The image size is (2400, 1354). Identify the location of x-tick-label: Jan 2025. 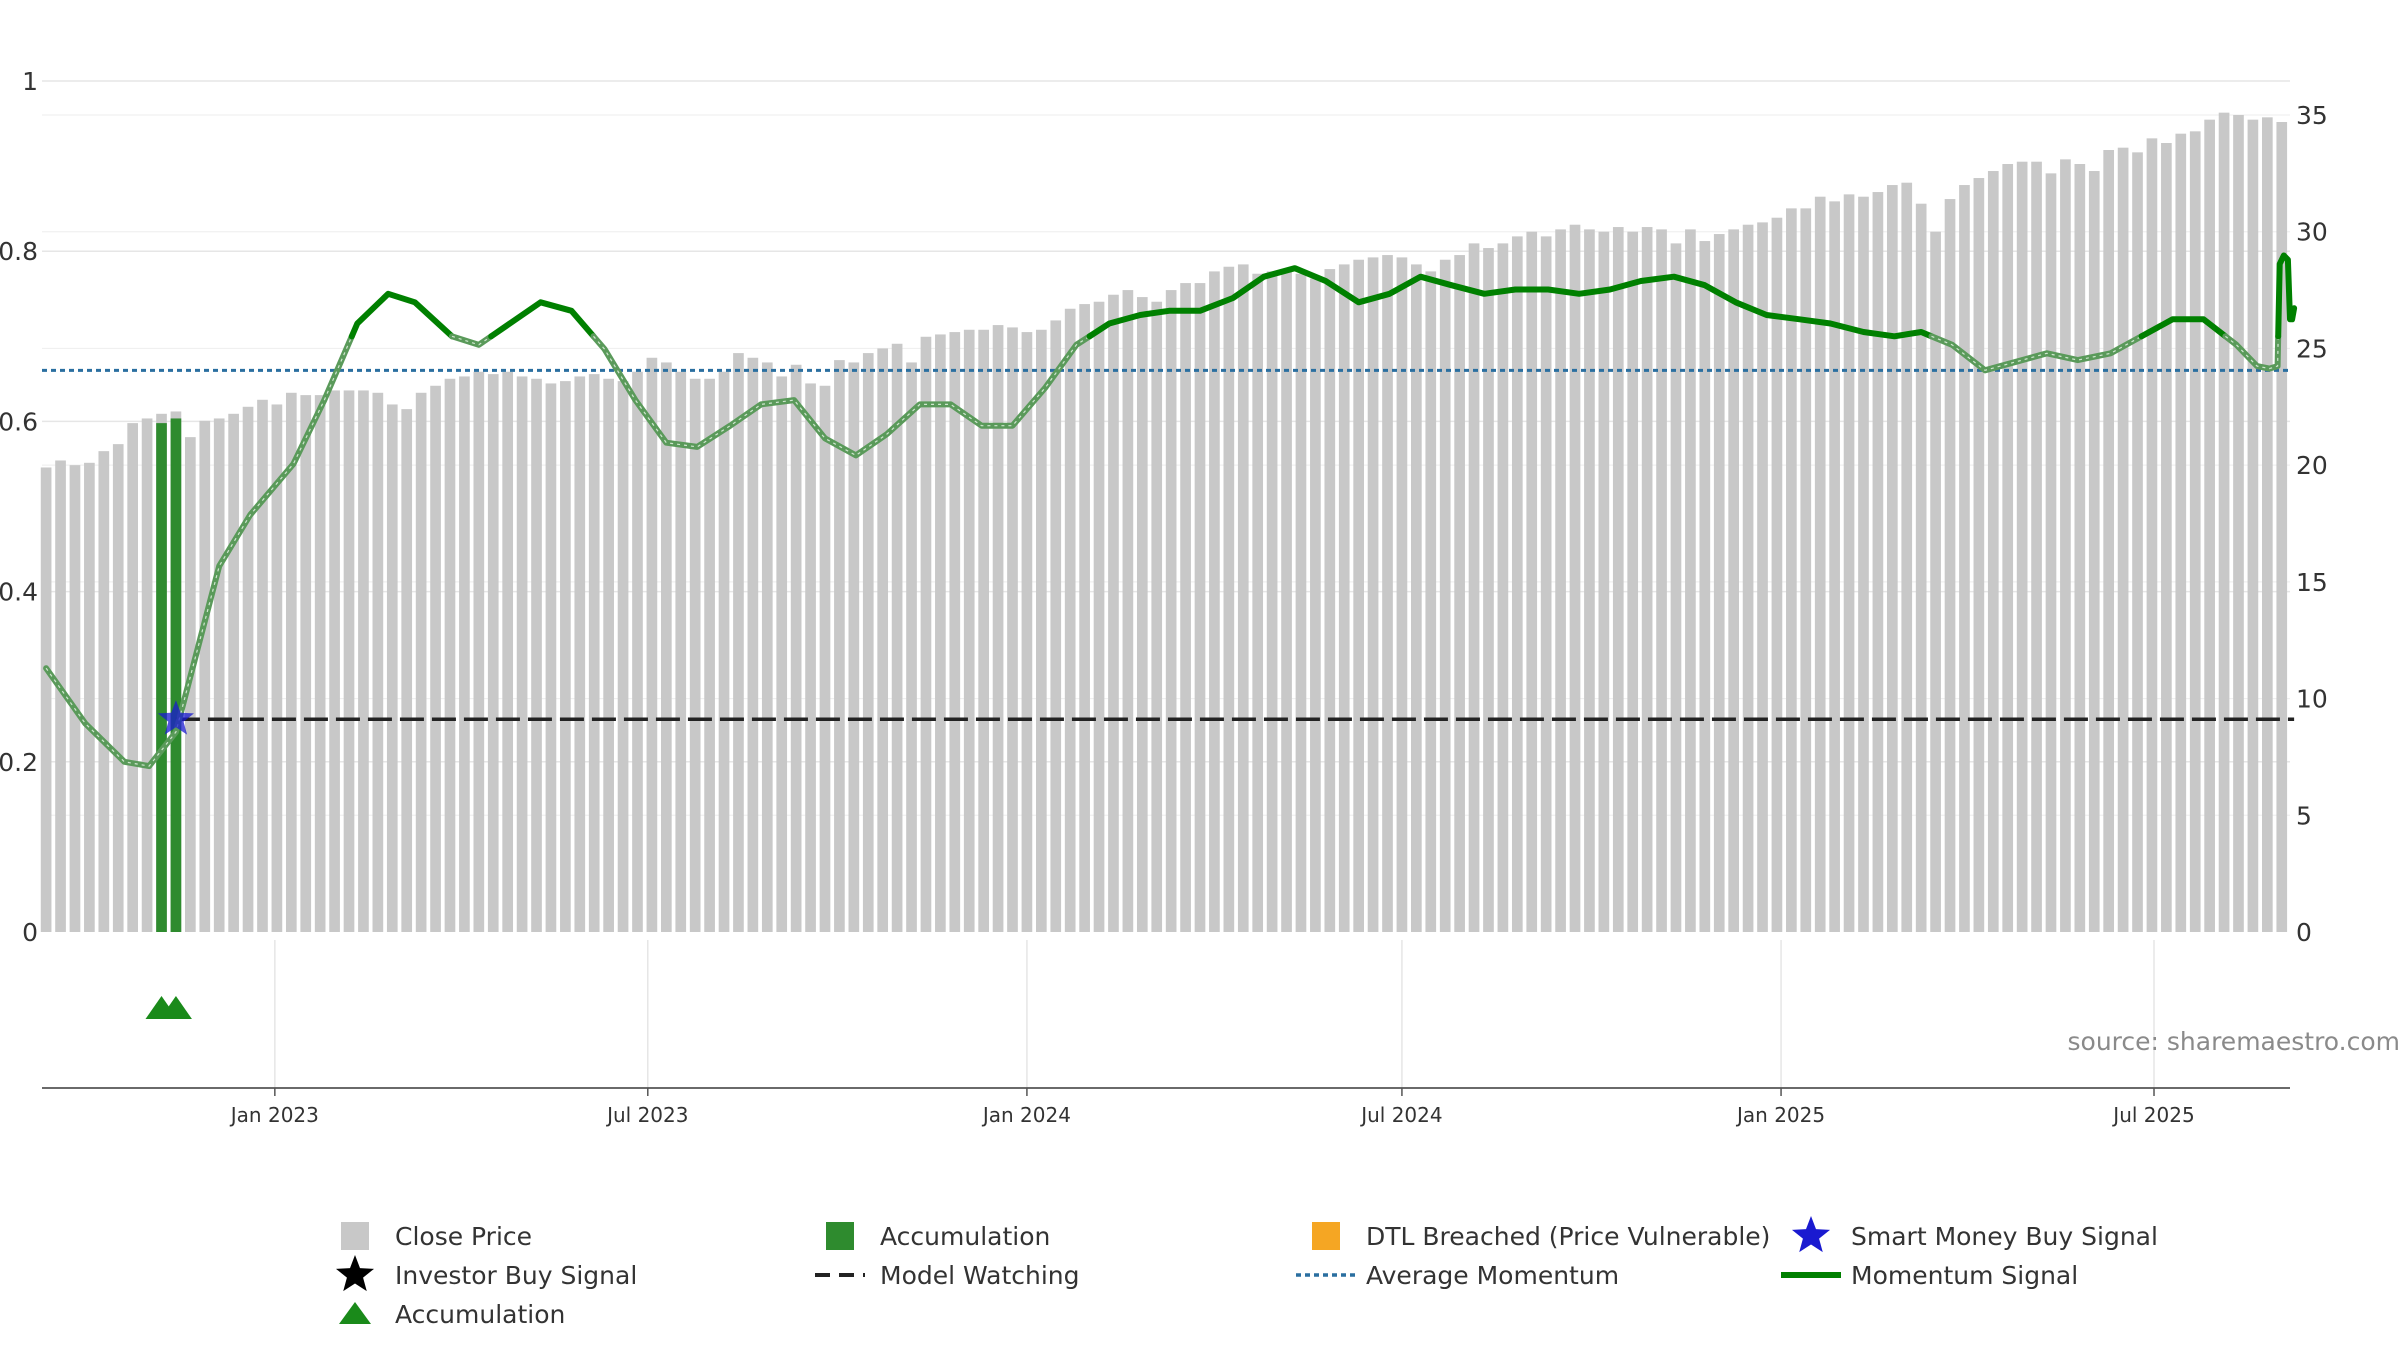
(1780, 1115).